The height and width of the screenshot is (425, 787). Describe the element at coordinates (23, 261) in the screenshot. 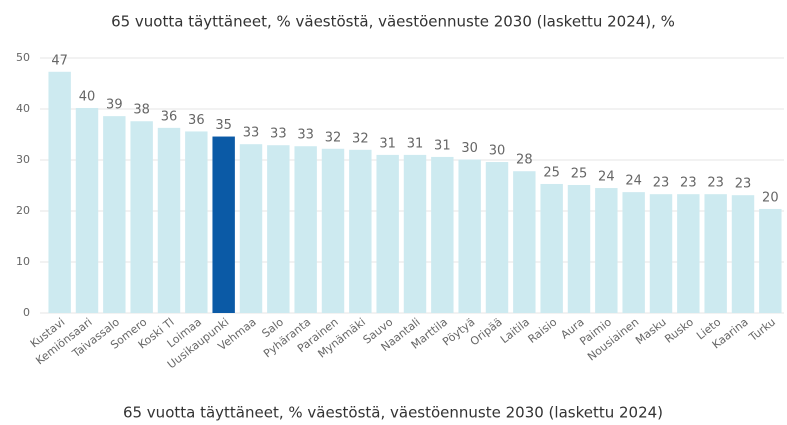

I see `y-tick-label: 10` at that location.